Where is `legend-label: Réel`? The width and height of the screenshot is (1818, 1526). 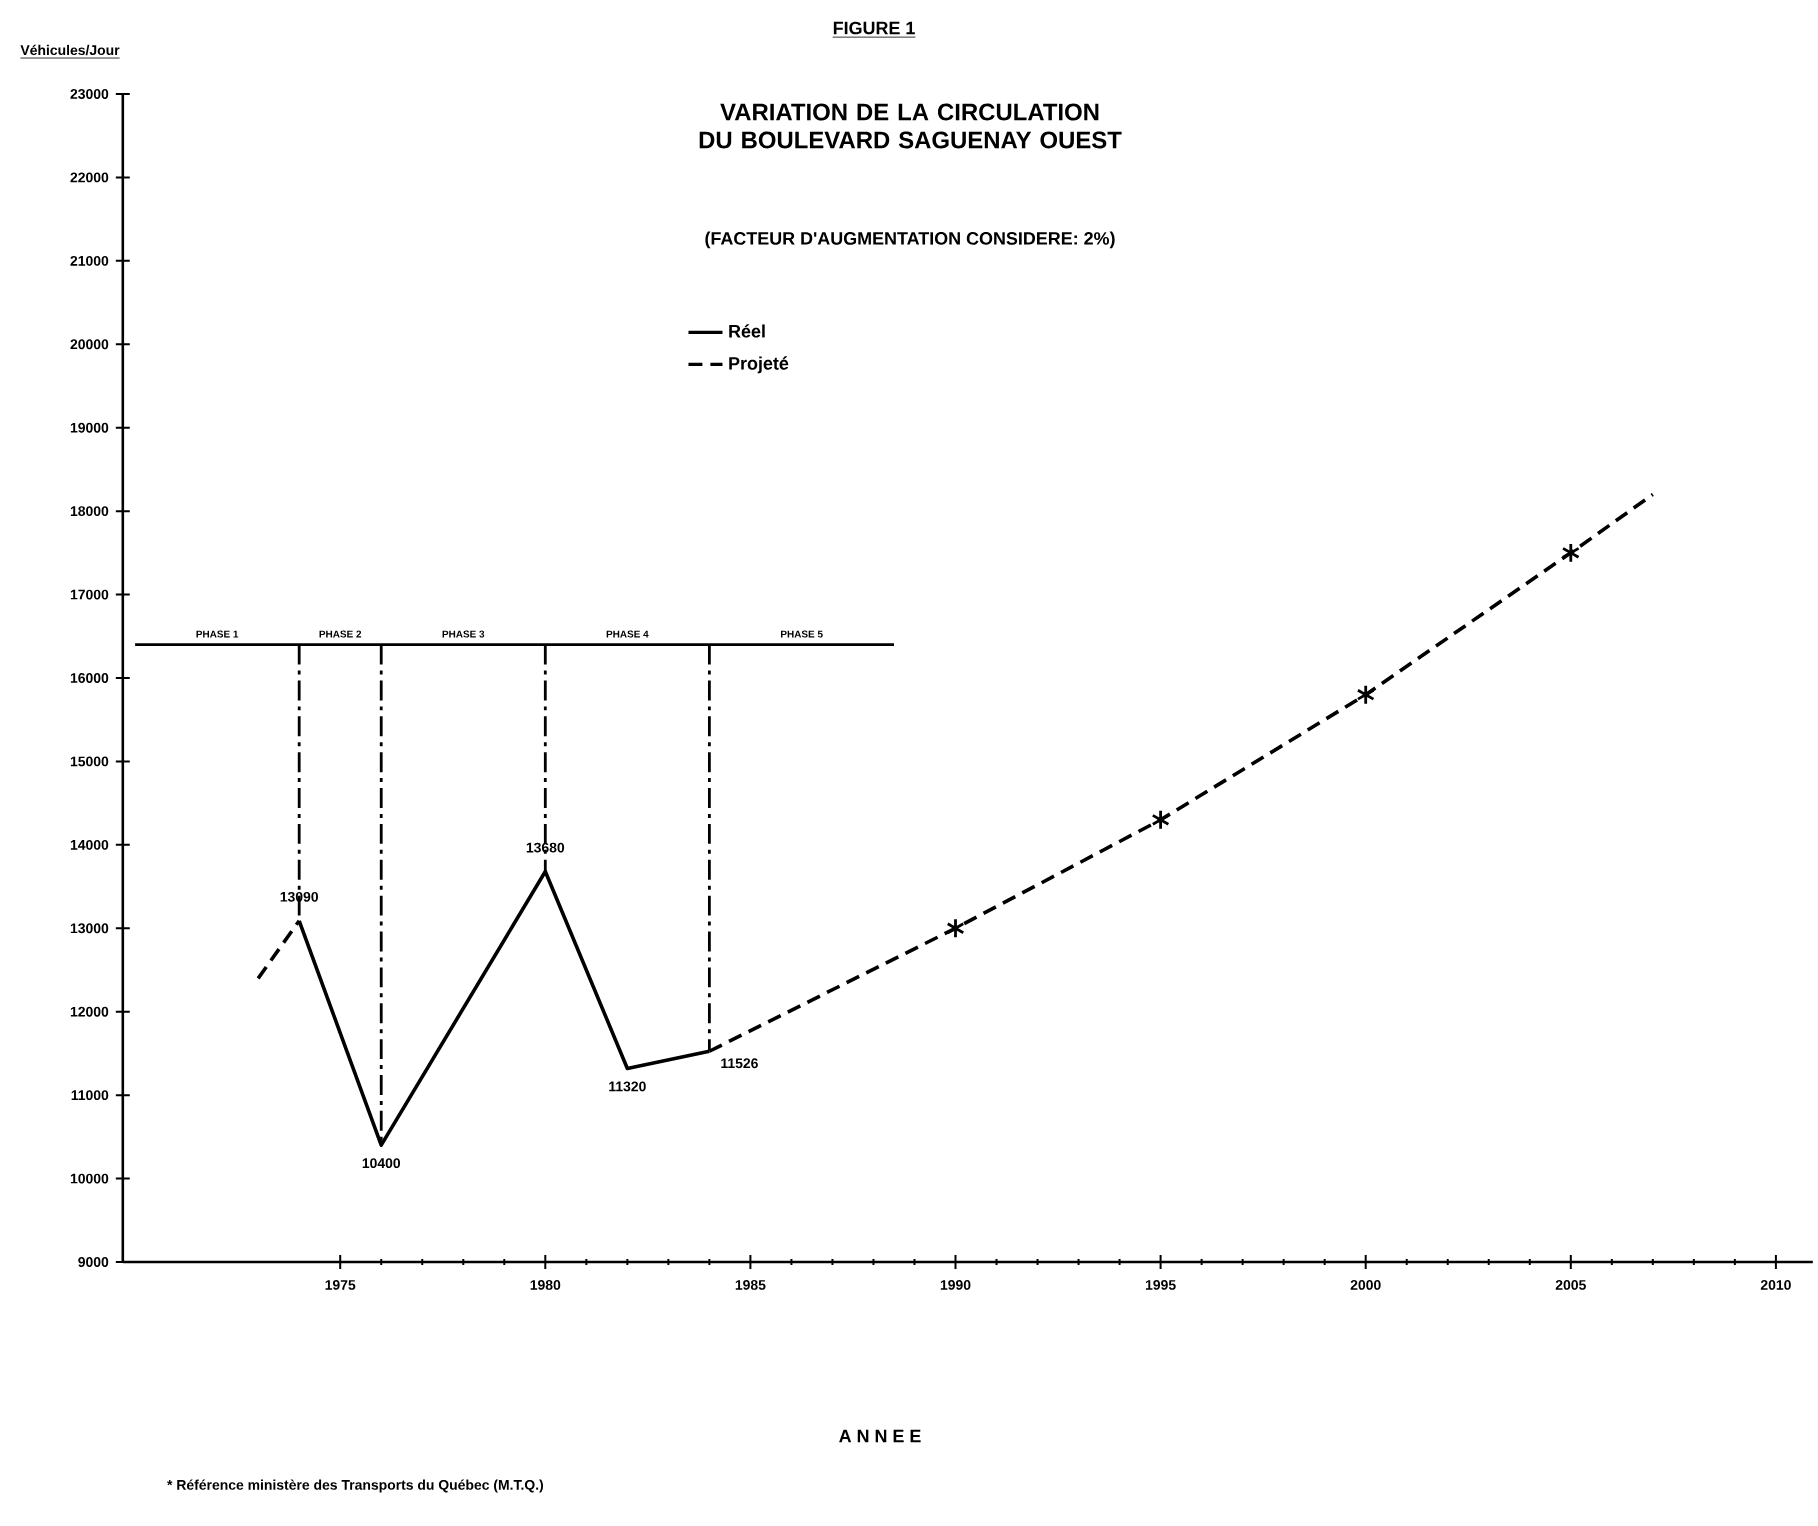
legend-label: Réel is located at coordinates (747, 331).